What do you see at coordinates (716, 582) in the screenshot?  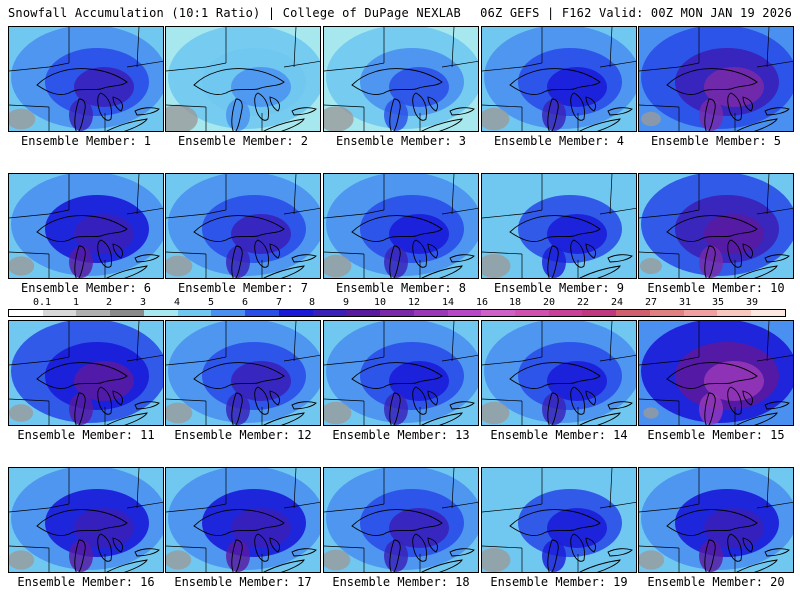 I see `ensemble-member-label: Ensemble Member: 20` at bounding box center [716, 582].